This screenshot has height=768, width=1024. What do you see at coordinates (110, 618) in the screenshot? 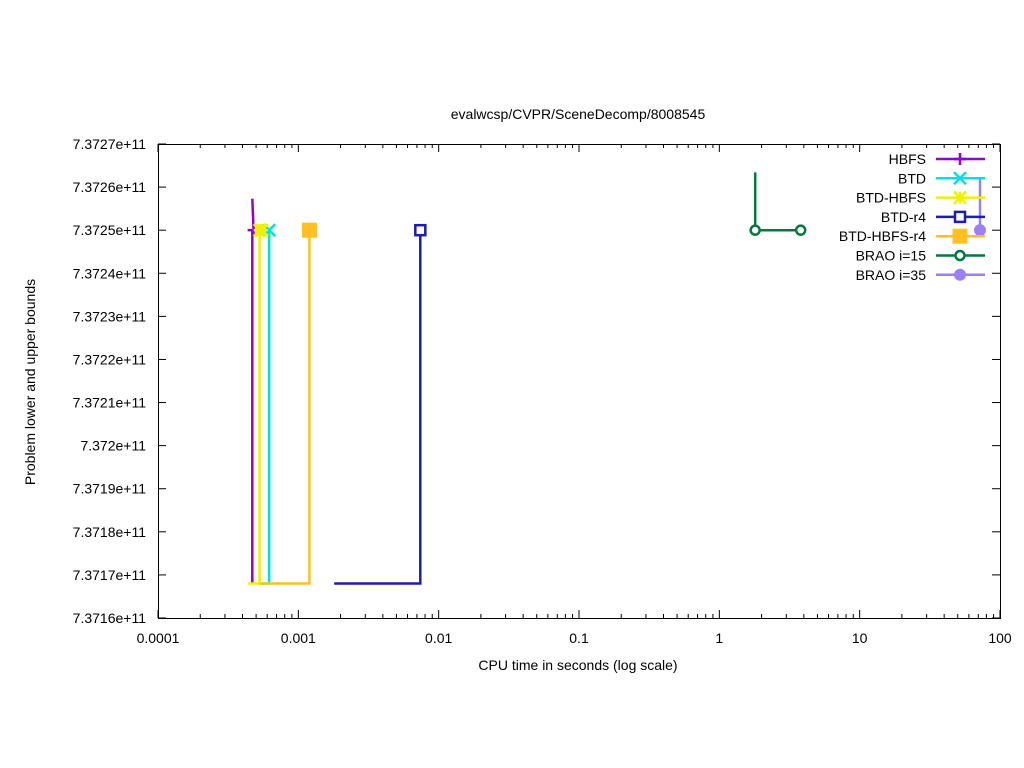
I see `y-tick-label: 7.3716e+11` at bounding box center [110, 618].